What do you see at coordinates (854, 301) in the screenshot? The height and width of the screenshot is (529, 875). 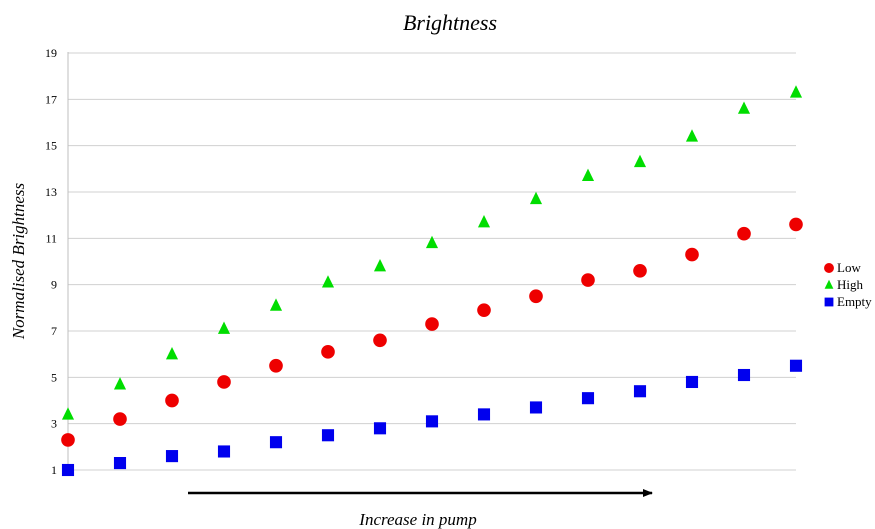 I see `legend-label-empty: Empty` at bounding box center [854, 301].